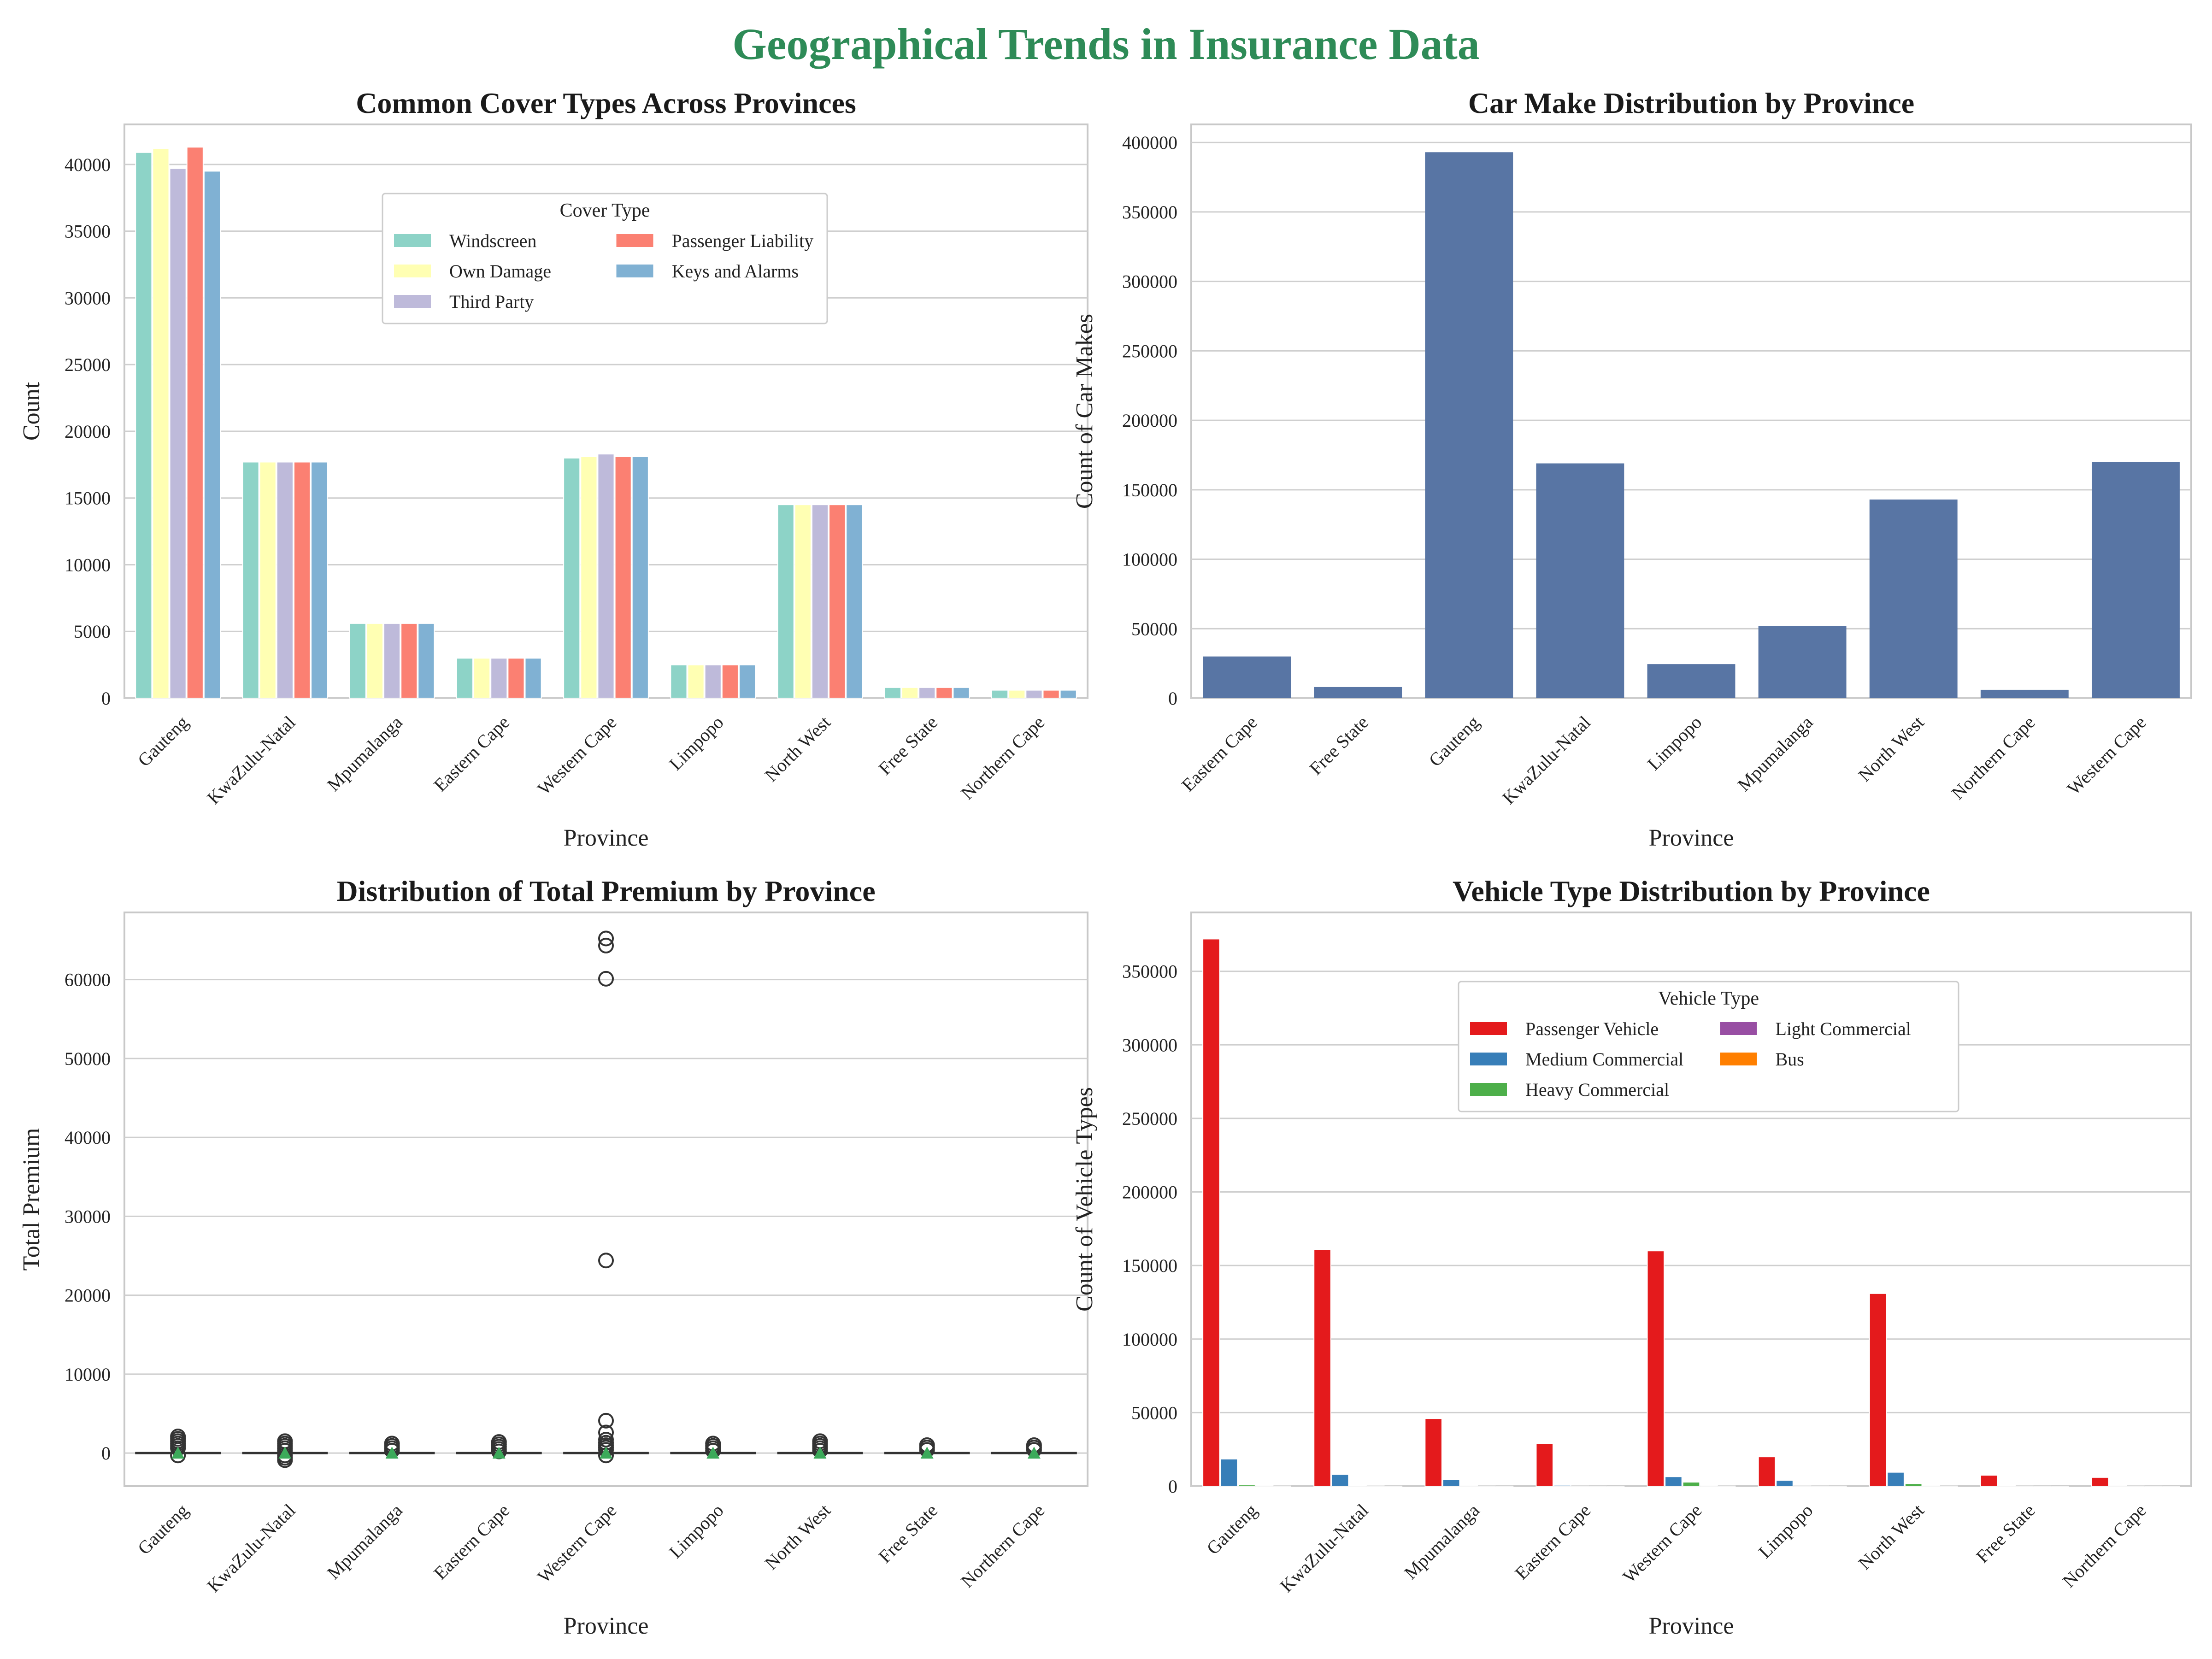 This screenshot has width=2212, height=1659. I want to click on legend-label: Light Commercial, so click(1843, 1028).